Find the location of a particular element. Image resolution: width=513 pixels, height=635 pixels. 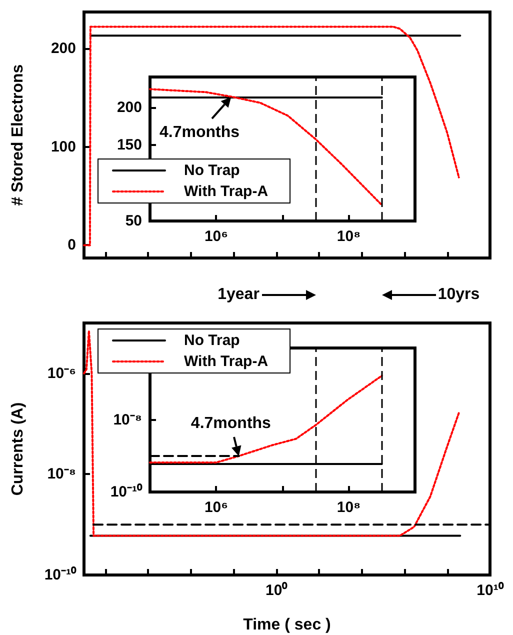

y-axis-title: # Stored Electrons is located at coordinates (18, 135).